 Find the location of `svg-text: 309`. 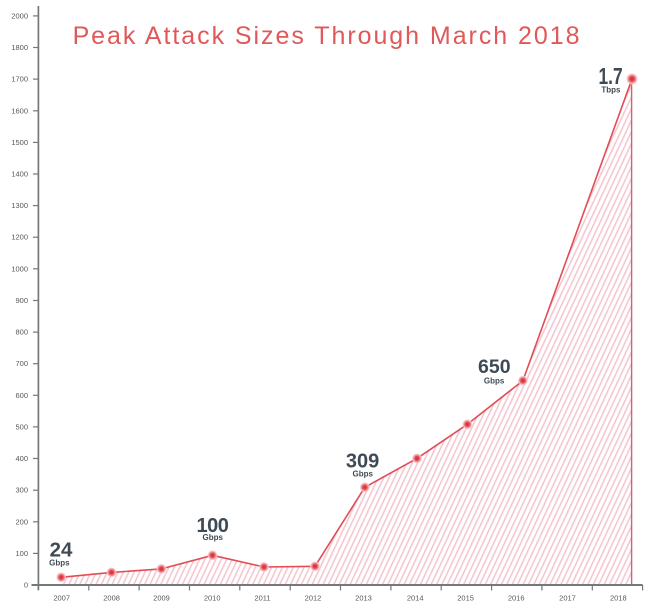

svg-text: 309 is located at coordinates (362, 462).